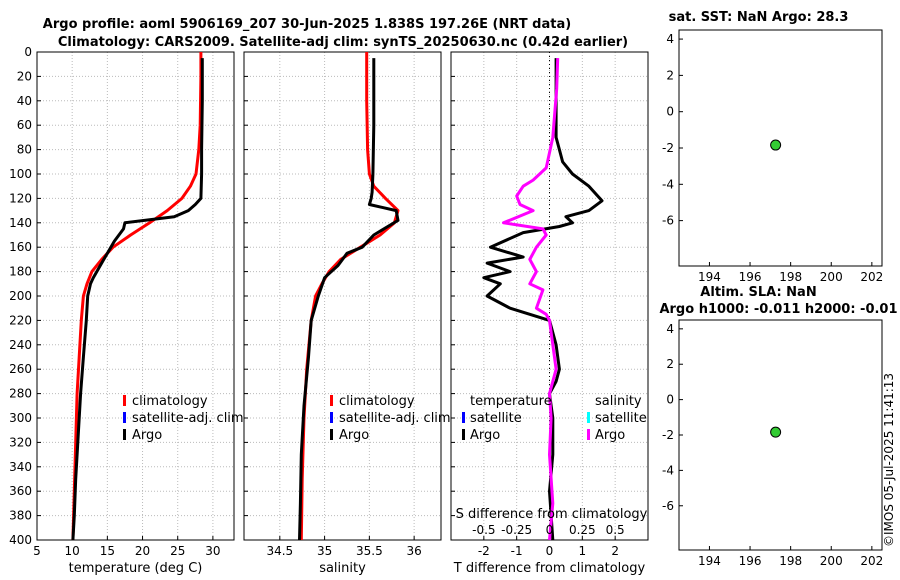  Describe the element at coordinates (871, 277) in the screenshot. I see `x-tick-label: 202` at that location.